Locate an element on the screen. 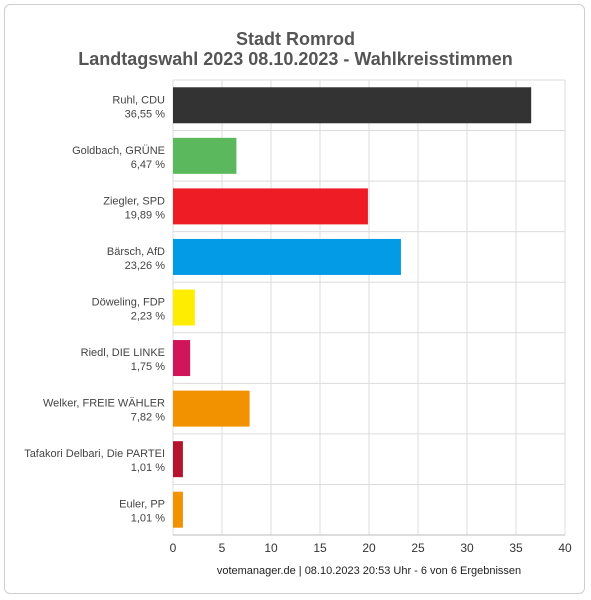  category-label: Döweling, FDP is located at coordinates (128, 303).